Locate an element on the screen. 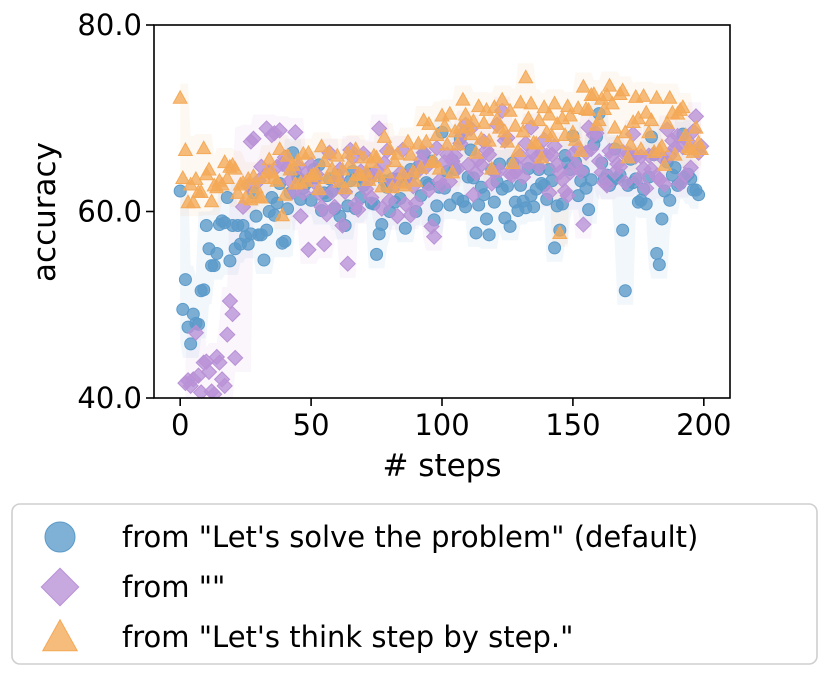 The height and width of the screenshot is (678, 830). y-axis-label: accuracy is located at coordinates (45, 212).